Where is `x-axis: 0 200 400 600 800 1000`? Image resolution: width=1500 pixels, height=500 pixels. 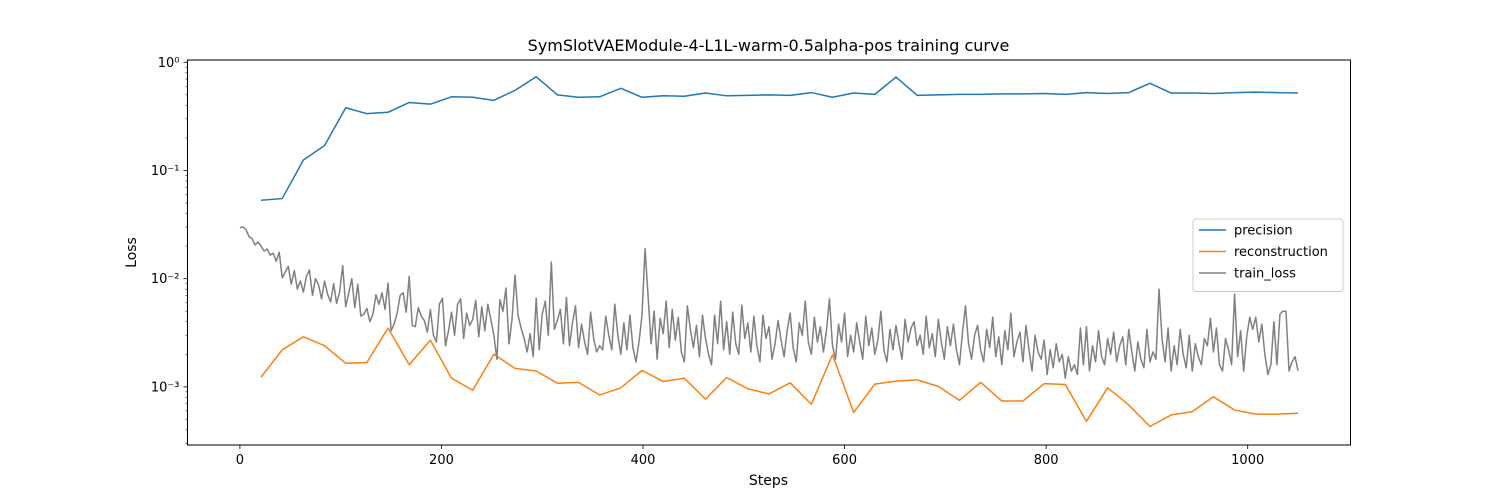
x-axis: 0 200 400 600 800 1000 is located at coordinates (750, 456).